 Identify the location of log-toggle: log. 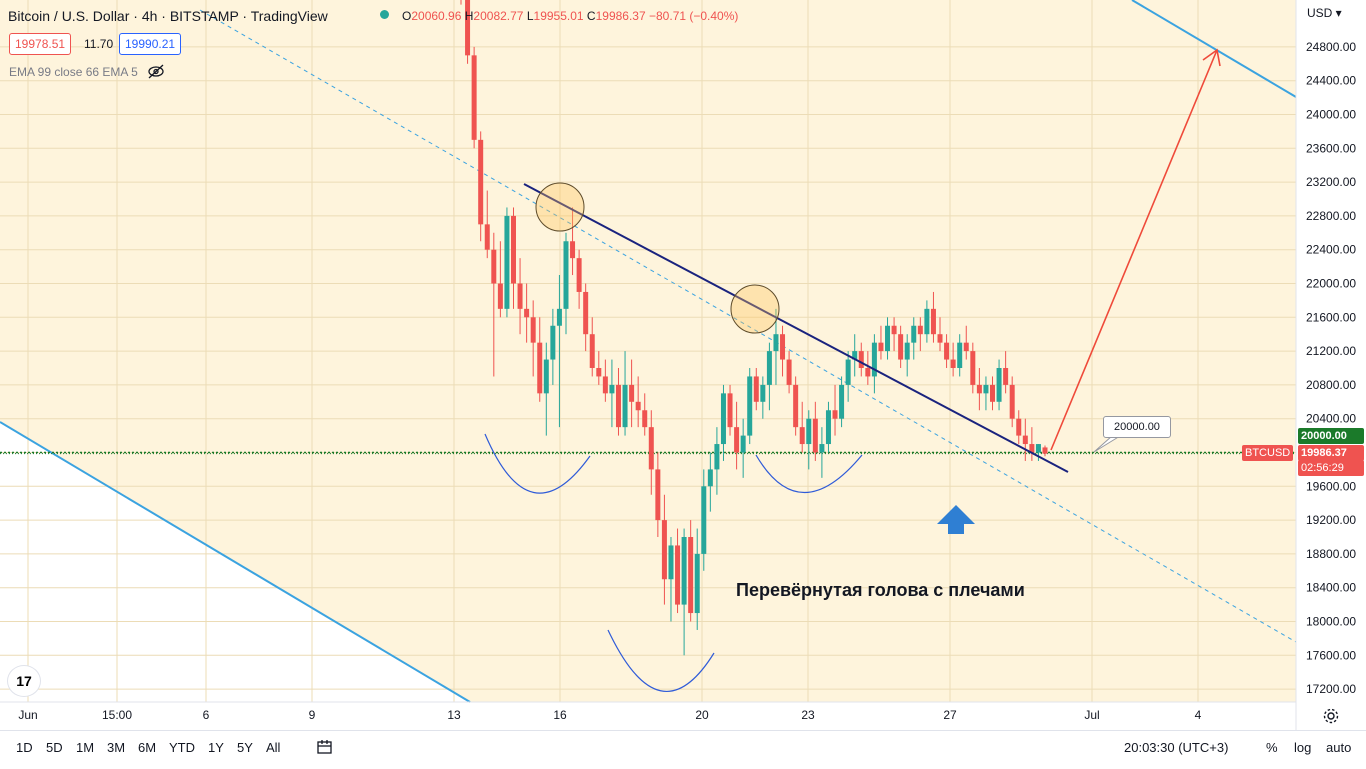
(1303, 747).